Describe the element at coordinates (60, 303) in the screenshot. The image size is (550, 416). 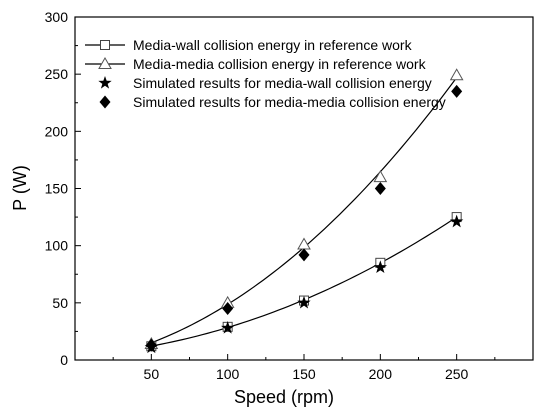
I see `y-tick-label: 50` at that location.